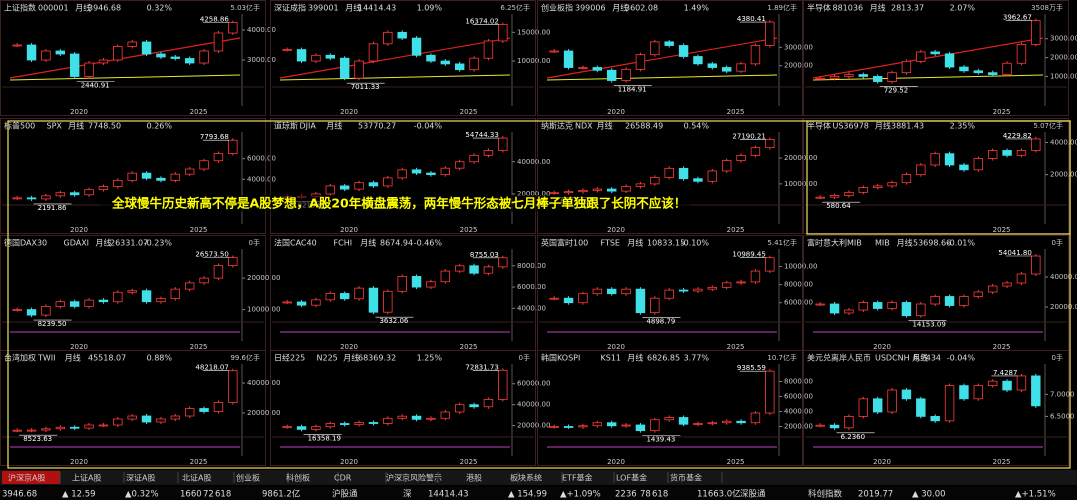 This screenshot has height=500, width=1077. Describe the element at coordinates (343, 478) in the screenshot. I see `tab: CDR` at that location.